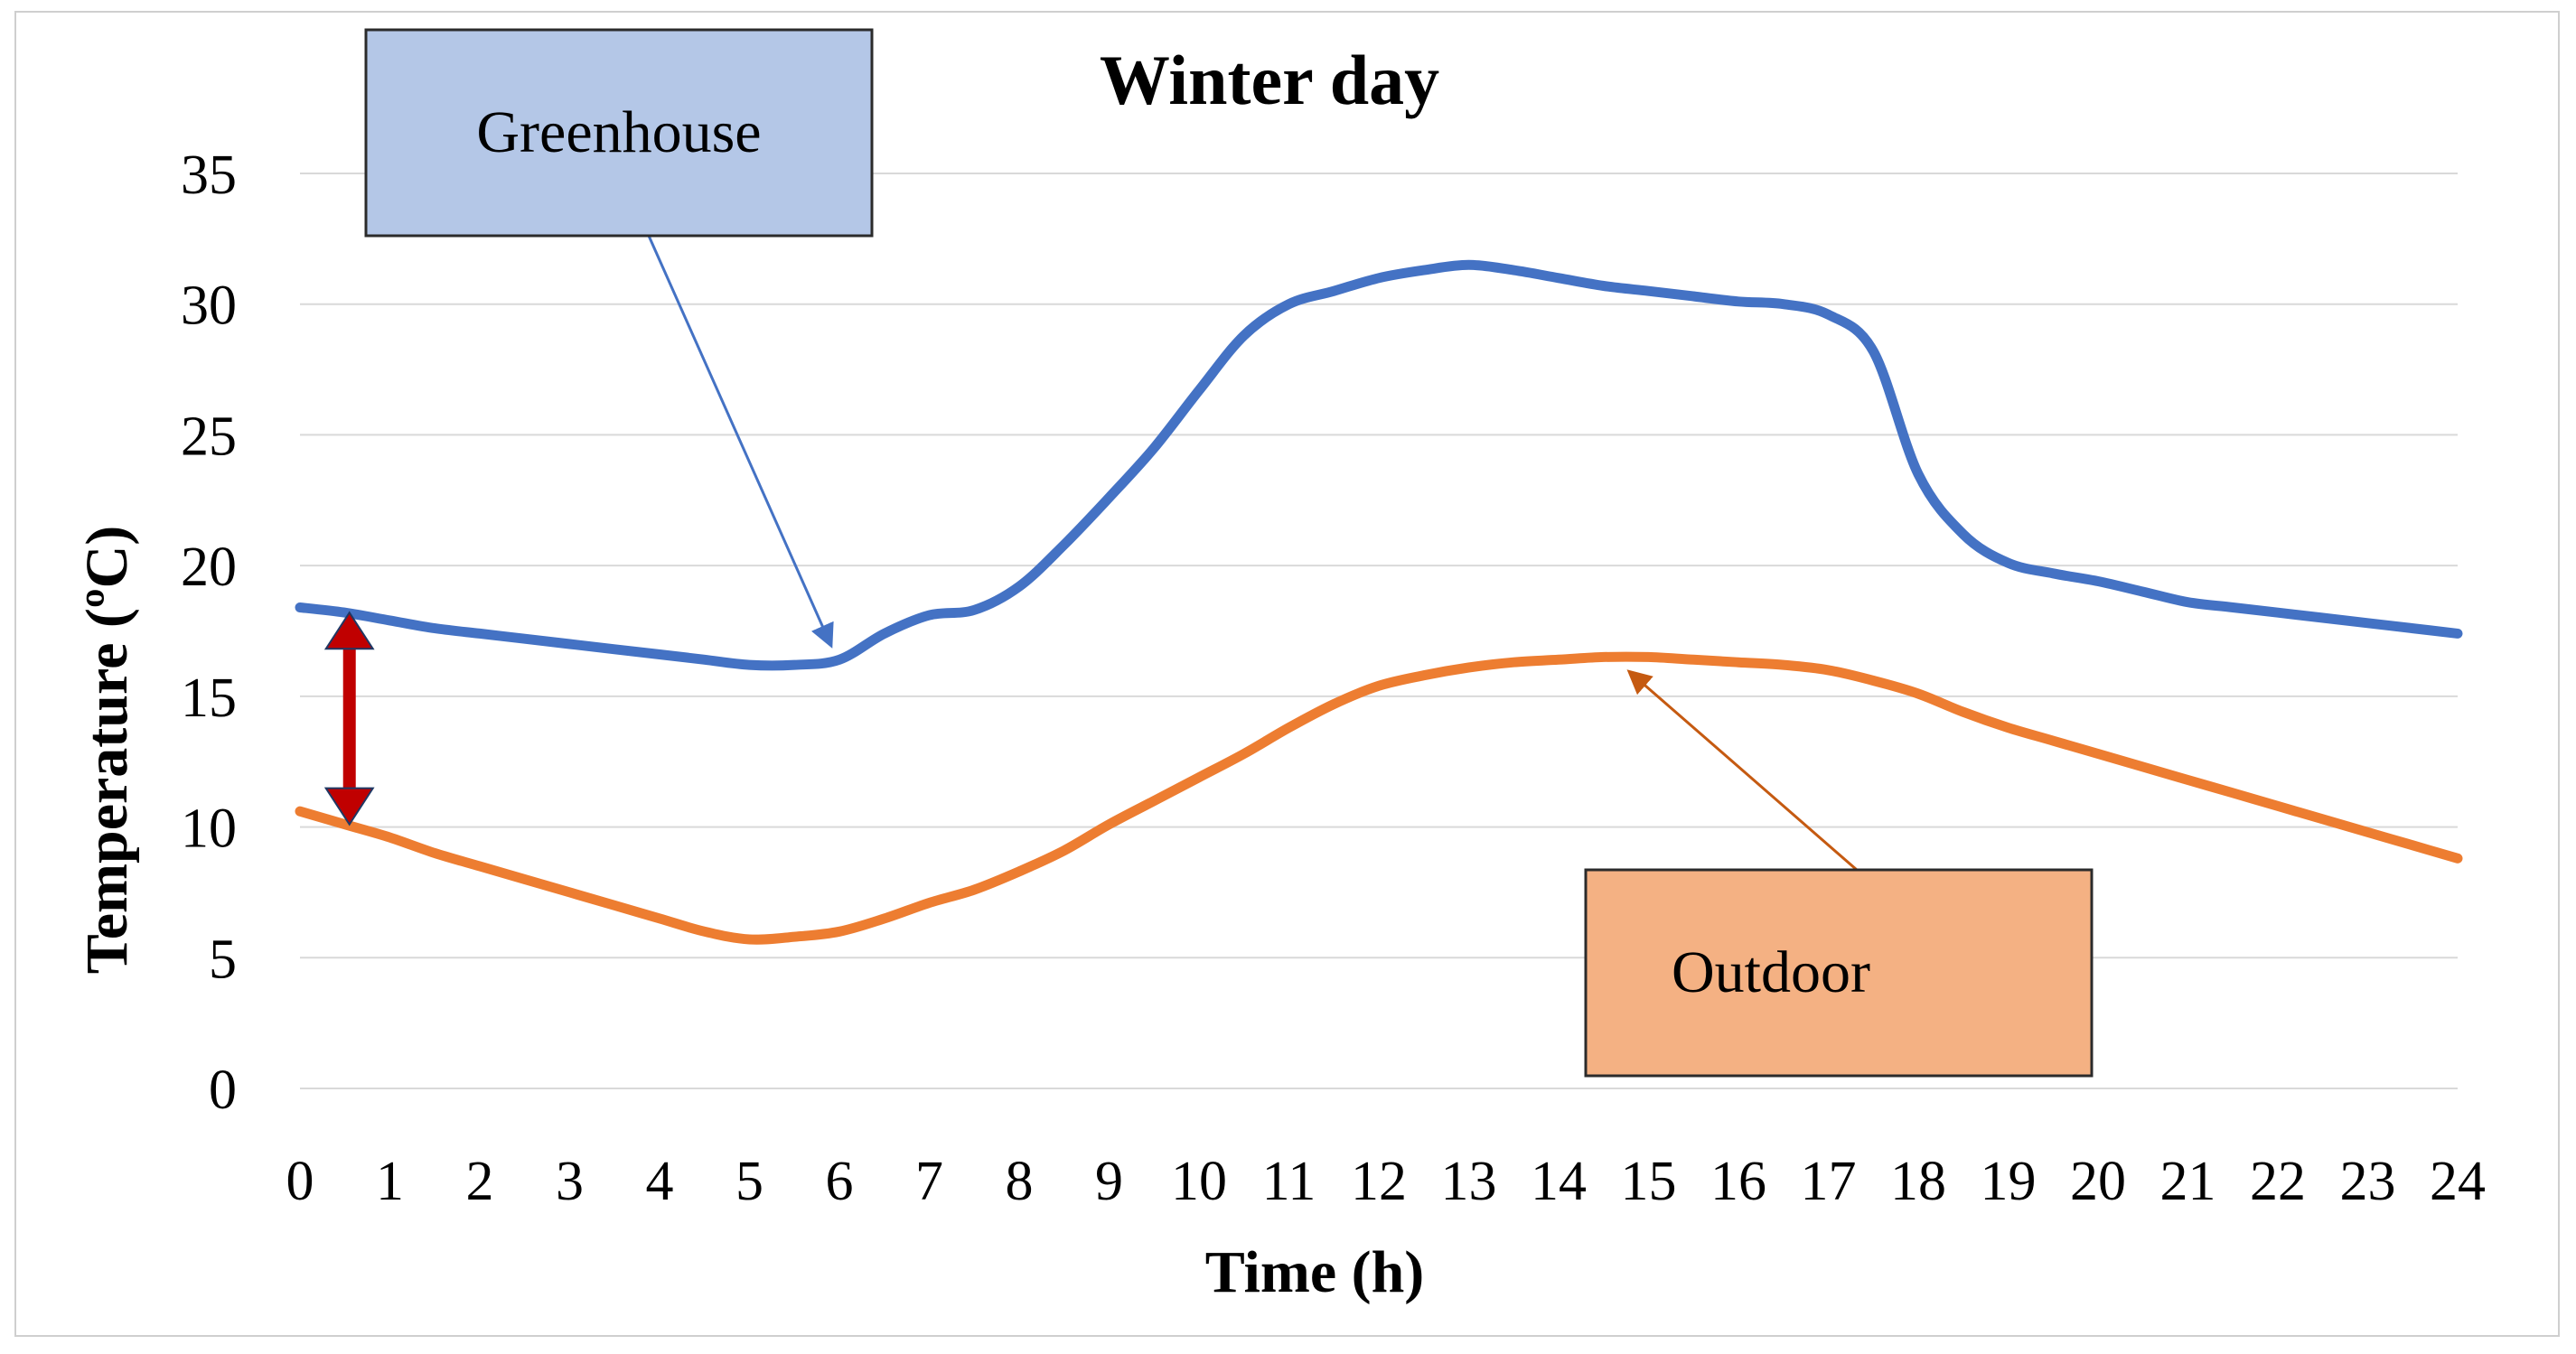 This screenshot has height=1354, width=2576. Describe the element at coordinates (209, 567) in the screenshot. I see `y-tick-label: 20` at that location.